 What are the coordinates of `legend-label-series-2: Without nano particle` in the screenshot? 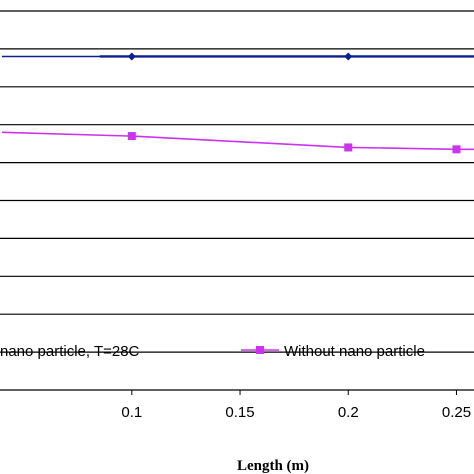 It's located at (354, 351).